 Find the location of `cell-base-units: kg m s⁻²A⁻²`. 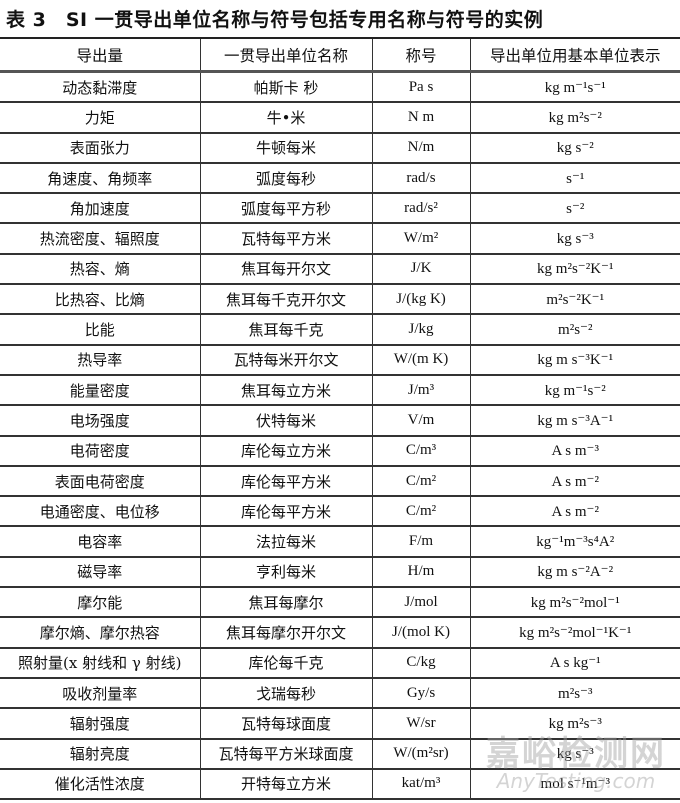

cell-base-units: kg m s⁻²A⁻² is located at coordinates (575, 572).